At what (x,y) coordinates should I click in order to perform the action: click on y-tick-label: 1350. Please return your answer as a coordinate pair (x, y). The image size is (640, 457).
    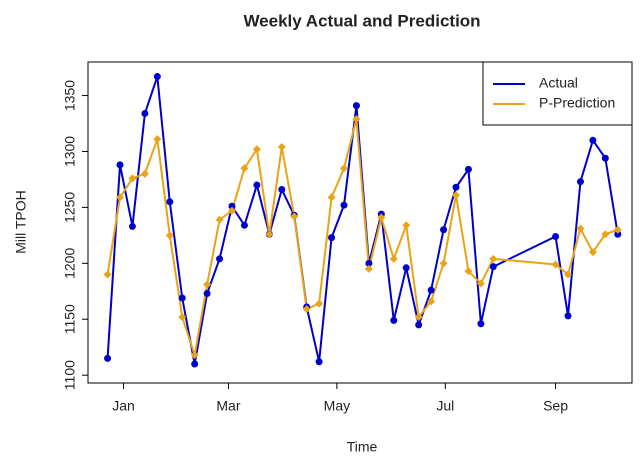
    Looking at the image, I should click on (70, 95).